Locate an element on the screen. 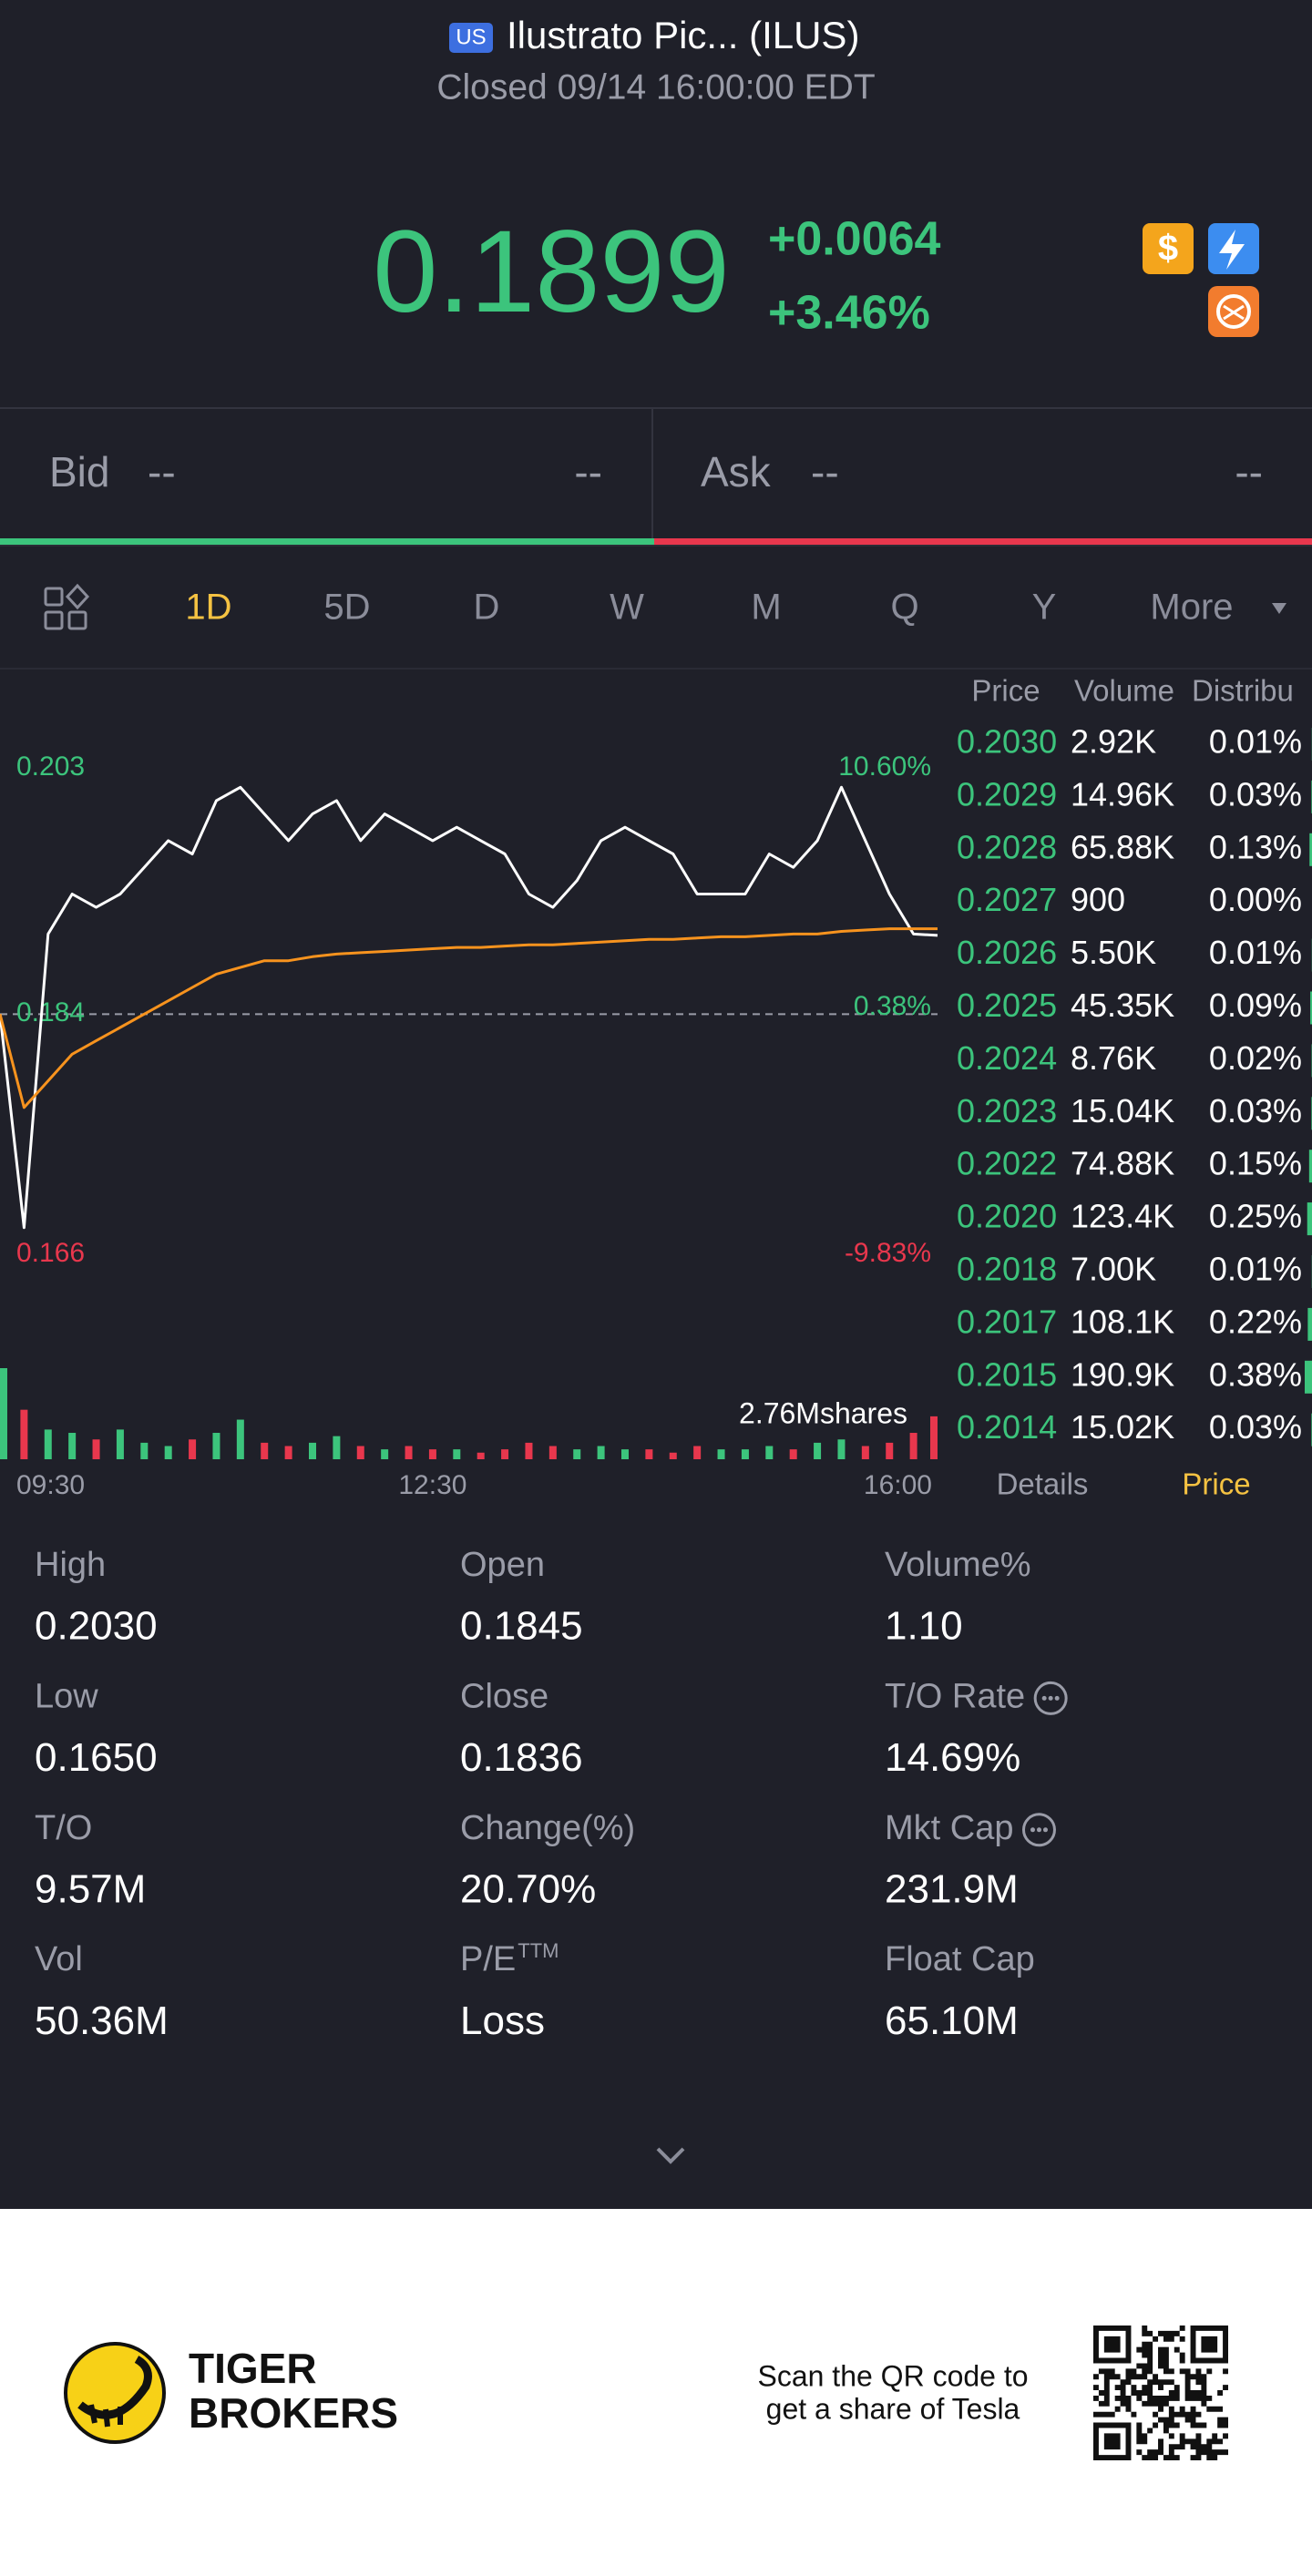 This screenshot has width=1312, height=2576. period-tab: Y is located at coordinates (1044, 608).